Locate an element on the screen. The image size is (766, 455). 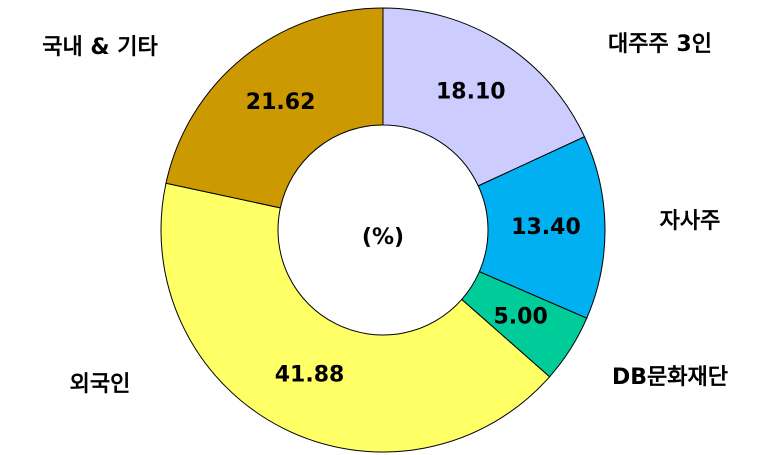
category-label: 외국인 is located at coordinates (100, 384).